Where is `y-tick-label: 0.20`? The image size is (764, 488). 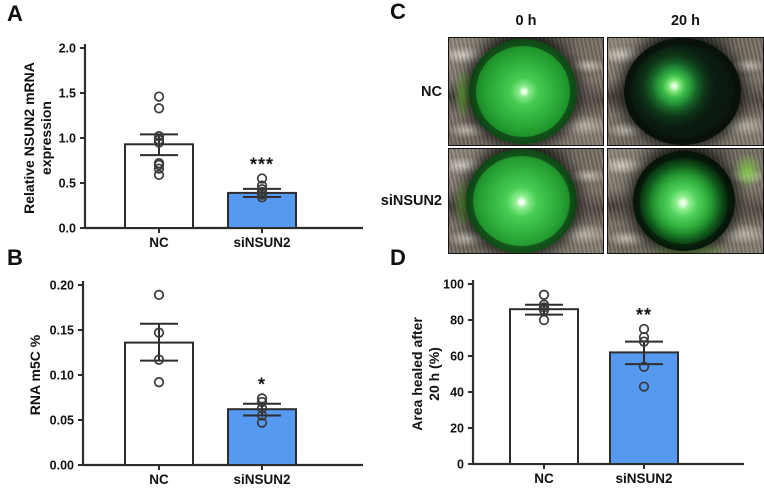 y-tick-label: 0.20 is located at coordinates (62, 286).